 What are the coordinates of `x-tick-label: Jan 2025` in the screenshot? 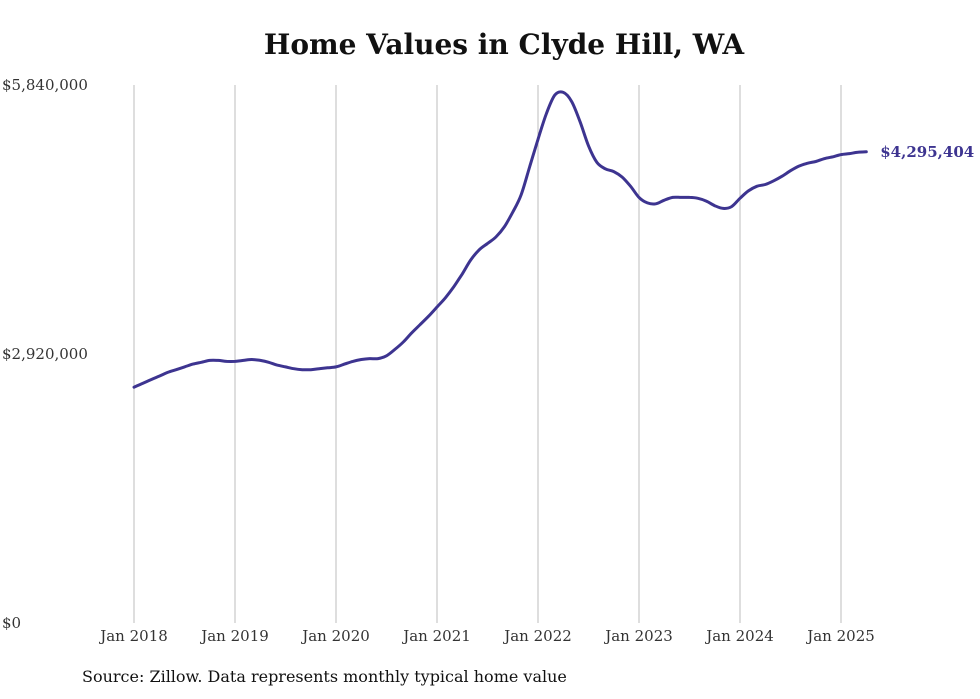 It's located at (840, 636).